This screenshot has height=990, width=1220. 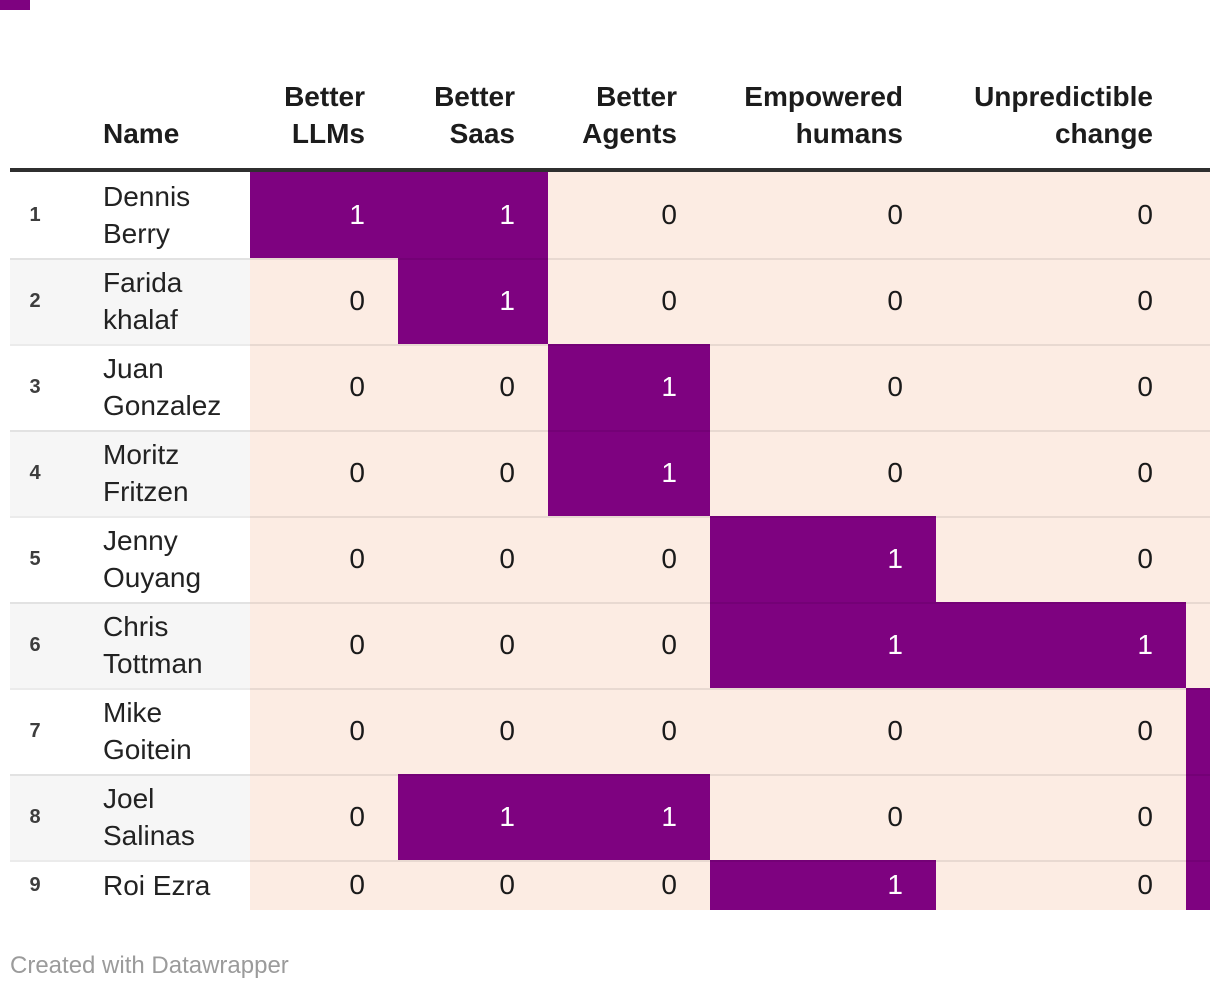 What do you see at coordinates (155, 817) in the screenshot?
I see `row-name: Joel Salinas` at bounding box center [155, 817].